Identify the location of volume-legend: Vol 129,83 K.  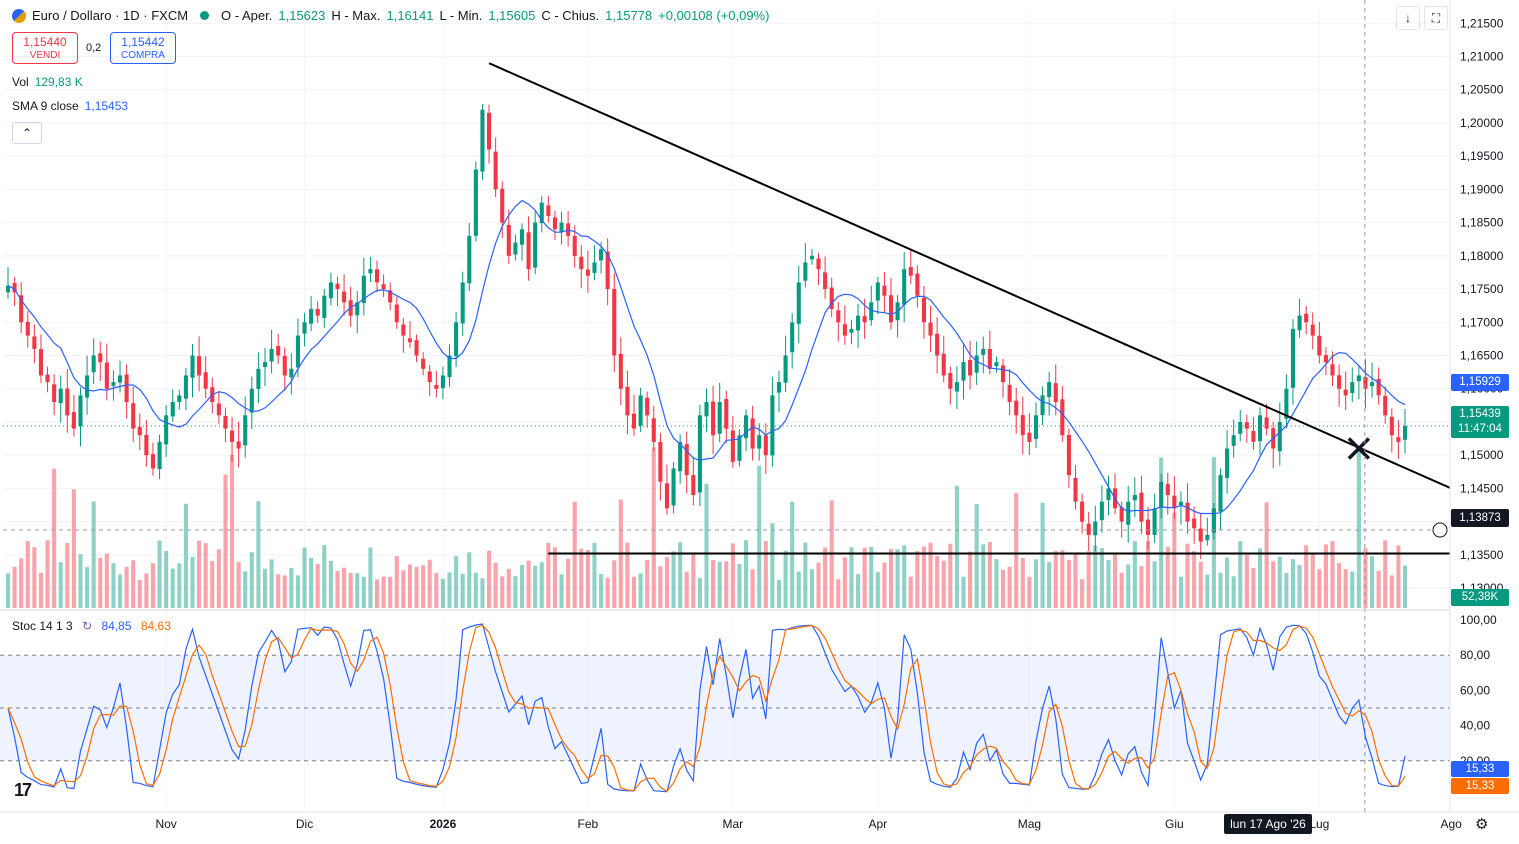
(47, 82).